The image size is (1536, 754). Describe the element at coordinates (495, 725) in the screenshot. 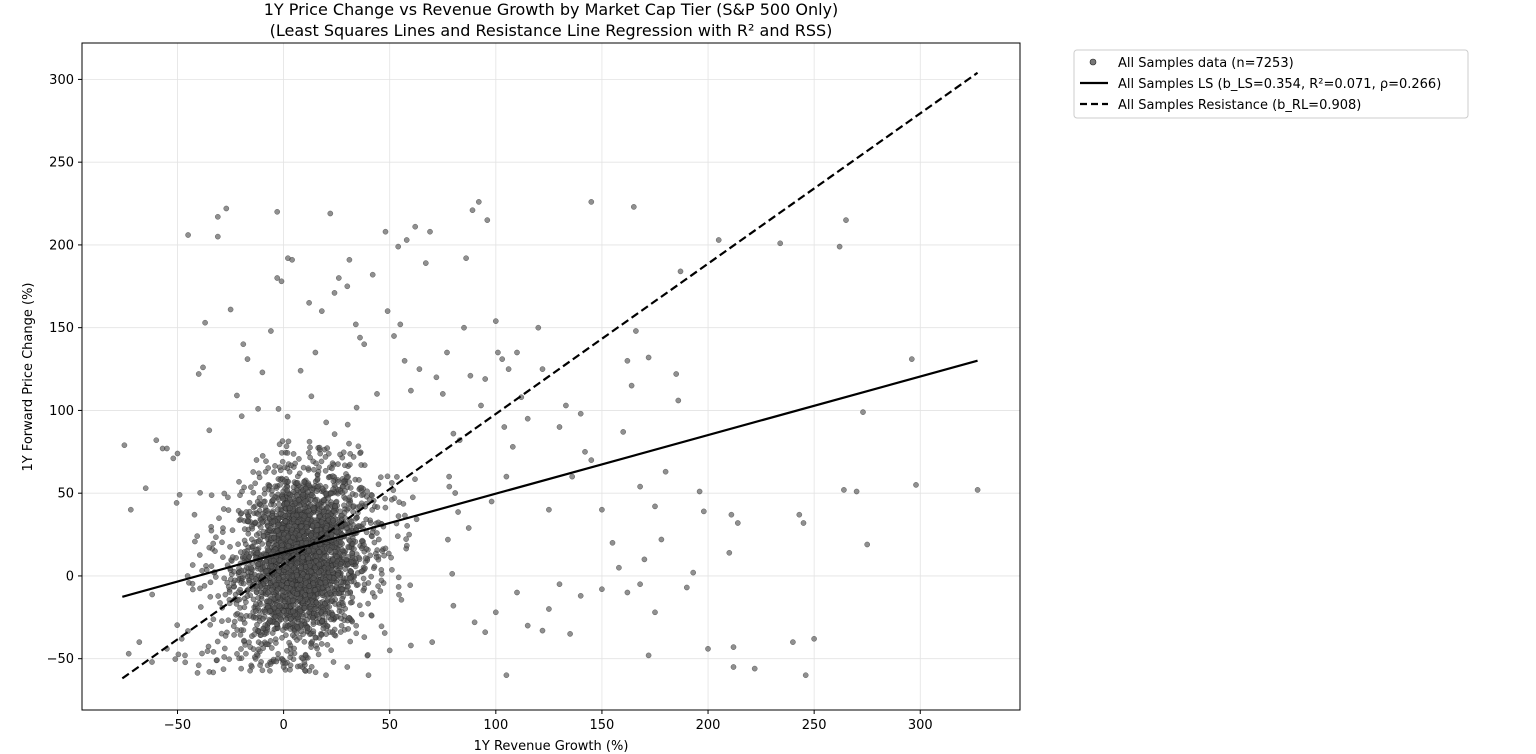

I see `x-tick-label: 100` at that location.